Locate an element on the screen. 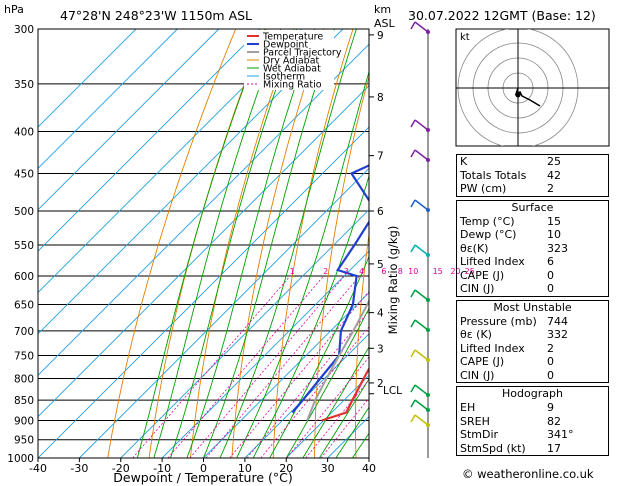 Image resolution: width=629 pixels, height=486 pixels. hodograph-title: Hodograph is located at coordinates (532, 393).